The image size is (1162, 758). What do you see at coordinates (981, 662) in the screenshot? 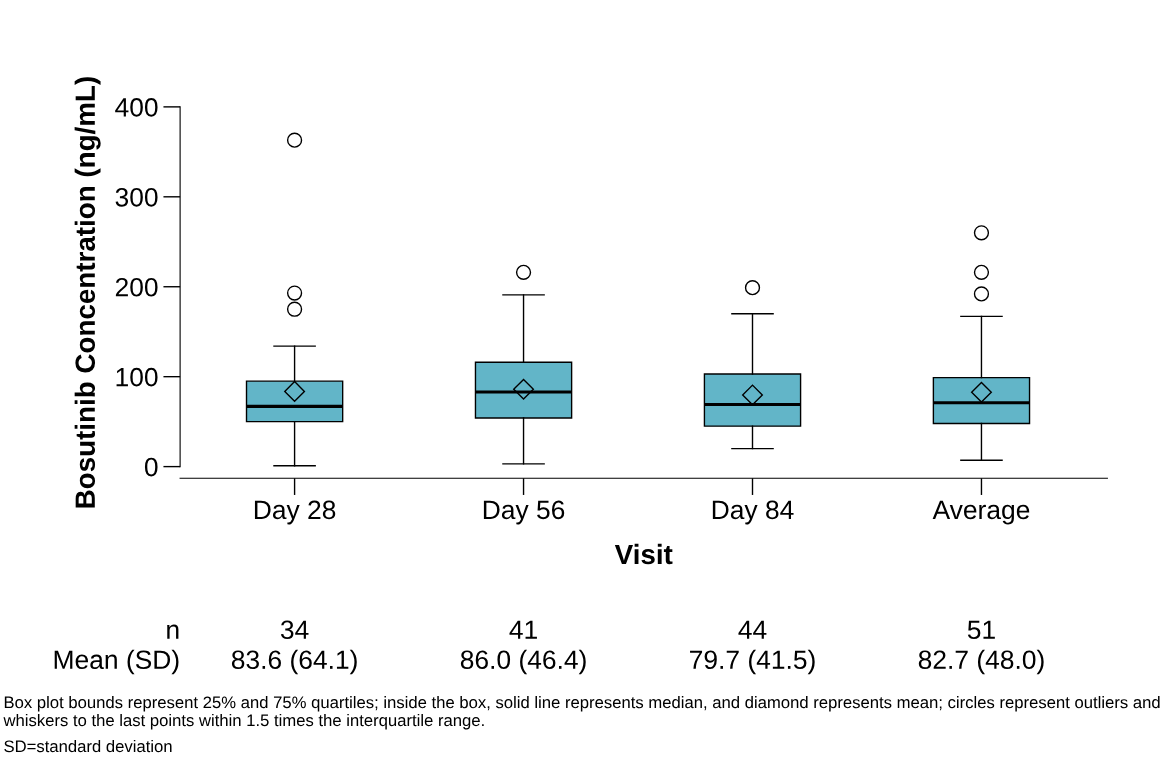
I see `text: 82.7 (48.0)` at bounding box center [981, 662].